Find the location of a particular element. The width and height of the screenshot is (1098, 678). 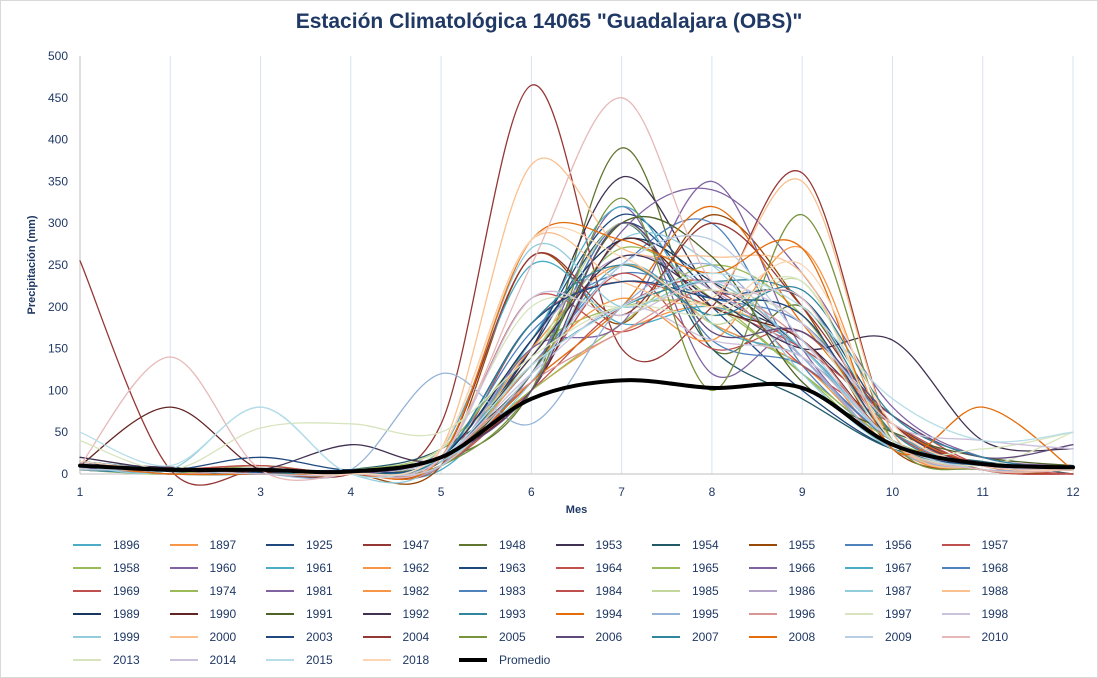

legend-label: 1974 is located at coordinates (223, 591).